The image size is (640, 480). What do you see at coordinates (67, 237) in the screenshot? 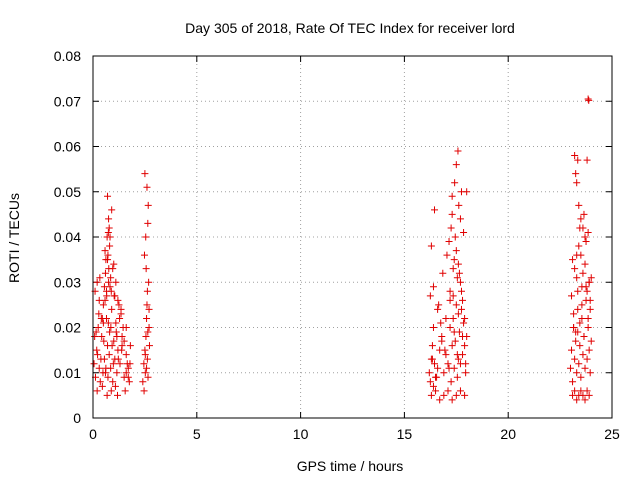
I see `y-tick-labels: 0 0.01 0.02 0.03 0.04 0.05 0.06 0.07 0.08` at bounding box center [67, 237].